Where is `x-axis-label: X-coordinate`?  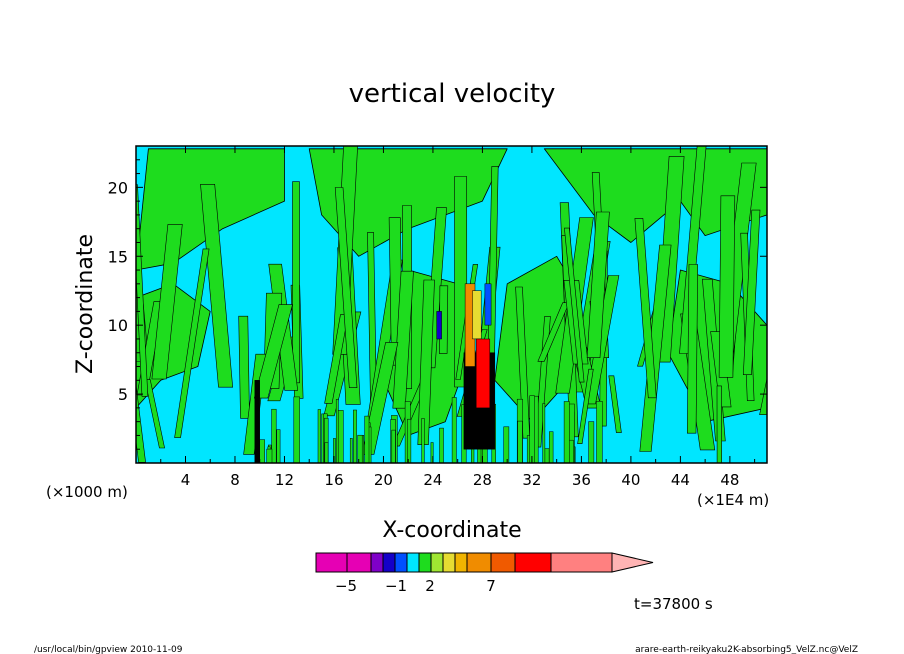 x-axis-label: X-coordinate is located at coordinates (451, 530).